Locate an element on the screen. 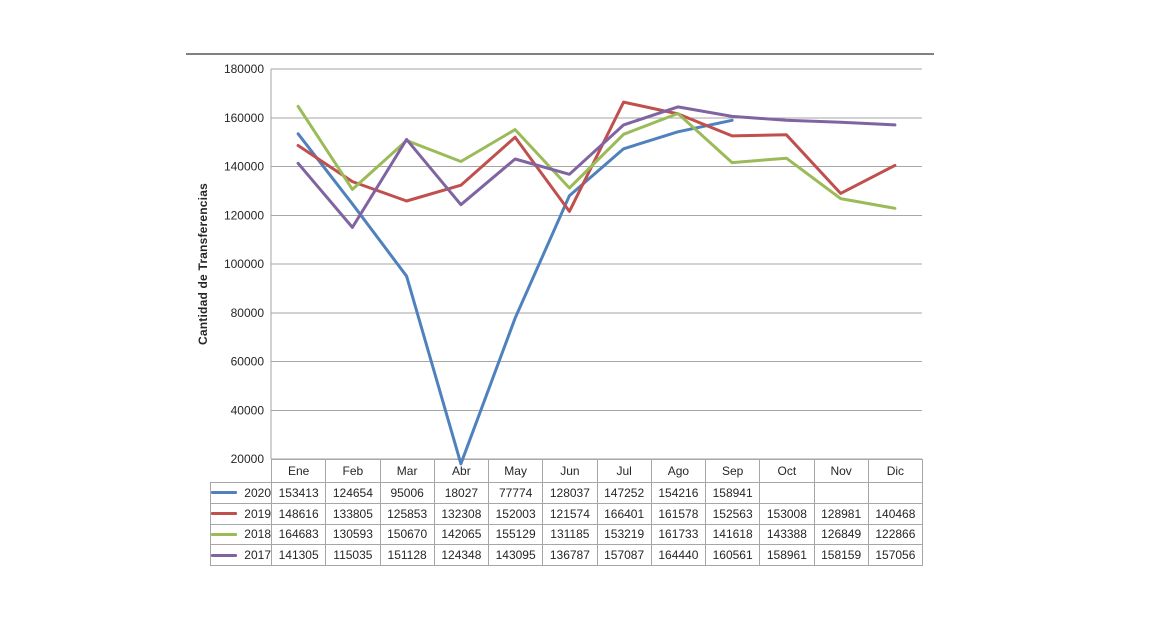 This screenshot has height=641, width=1158. value-cell: 153008 is located at coordinates (787, 513).